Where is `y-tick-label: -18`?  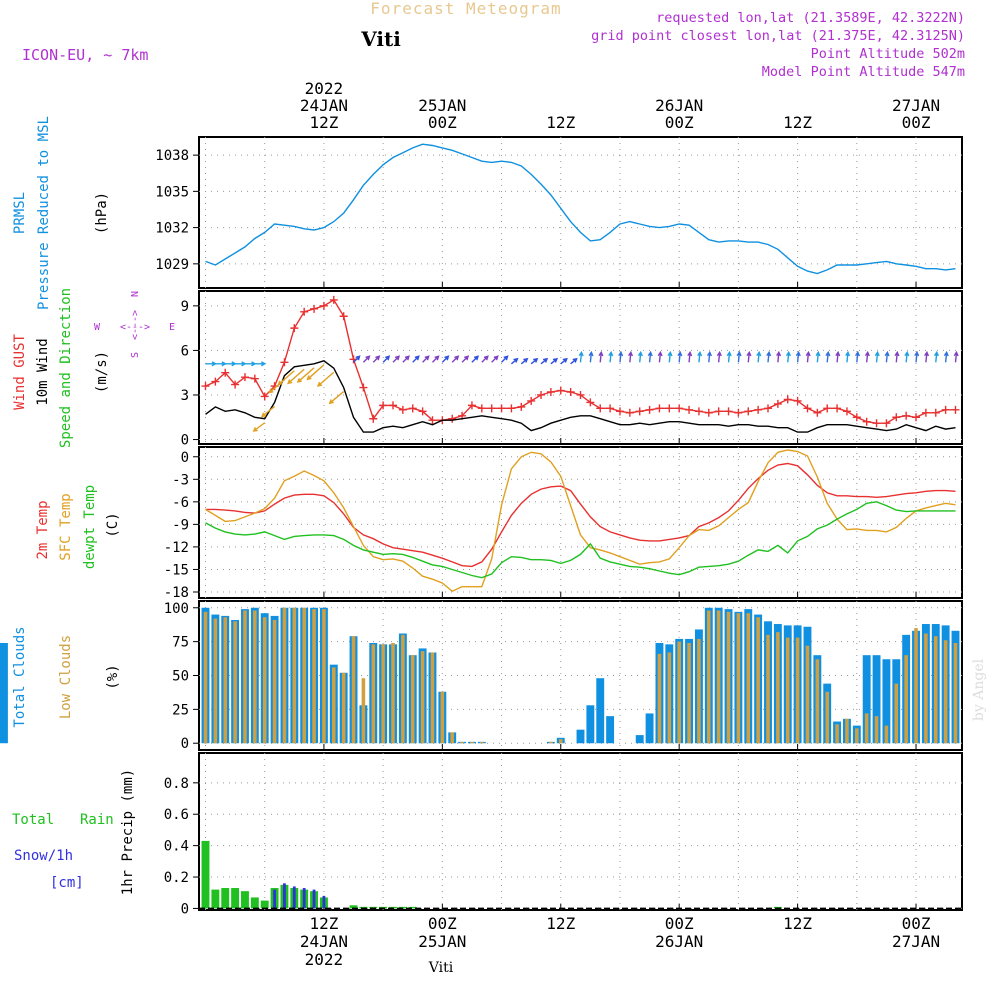
y-tick-label: -18 is located at coordinates (176, 593).